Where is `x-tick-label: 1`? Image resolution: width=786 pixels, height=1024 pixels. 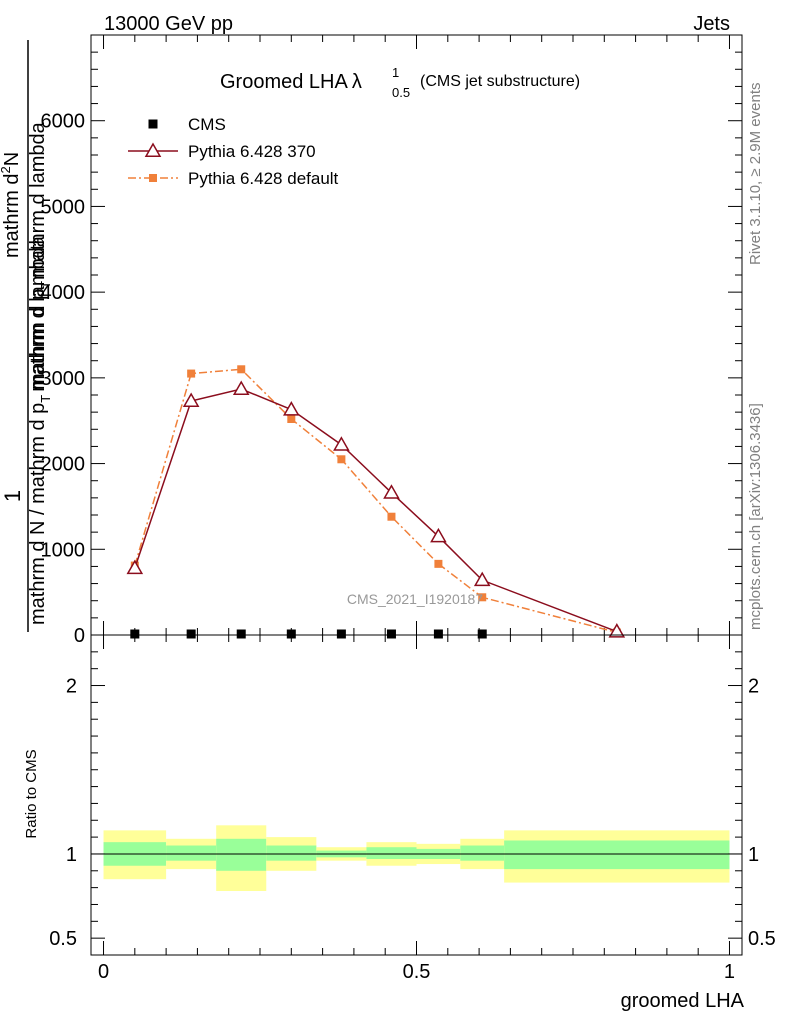 x-tick-label: 1 is located at coordinates (729, 972).